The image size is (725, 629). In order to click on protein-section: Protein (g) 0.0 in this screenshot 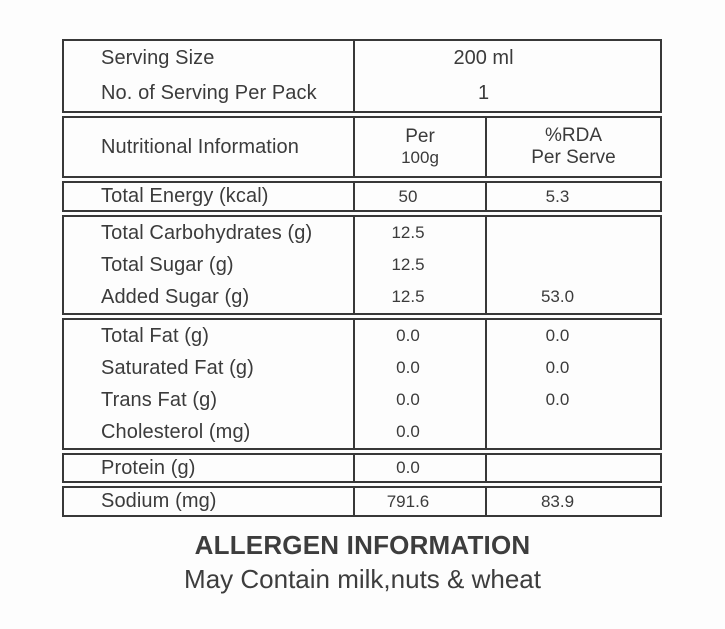, I will do `click(362, 468)`.